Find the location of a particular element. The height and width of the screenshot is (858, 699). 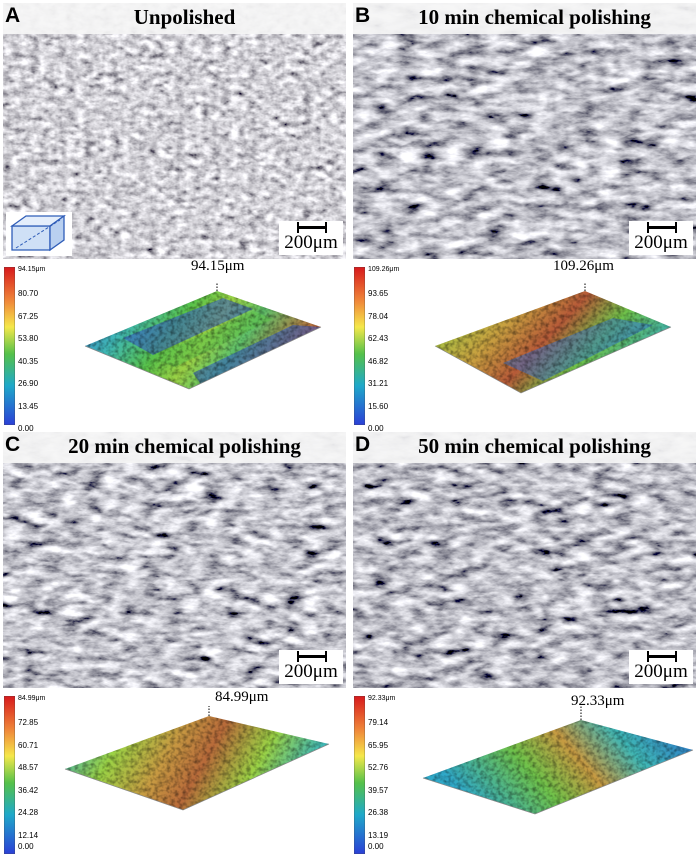

colorbar-tick: 53.80 is located at coordinates (28, 338).